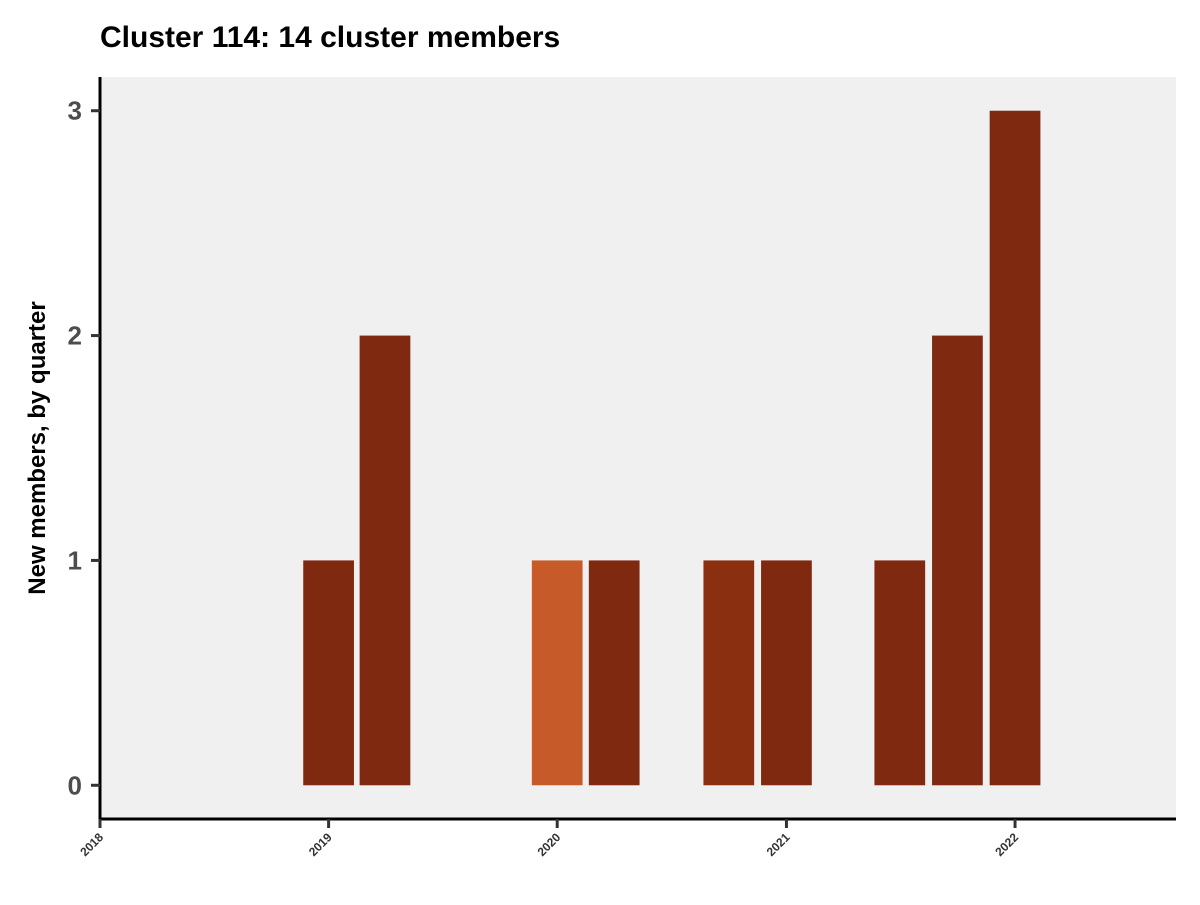 The height and width of the screenshot is (905, 1200). I want to click on bar-2019-Q2, so click(385, 560).